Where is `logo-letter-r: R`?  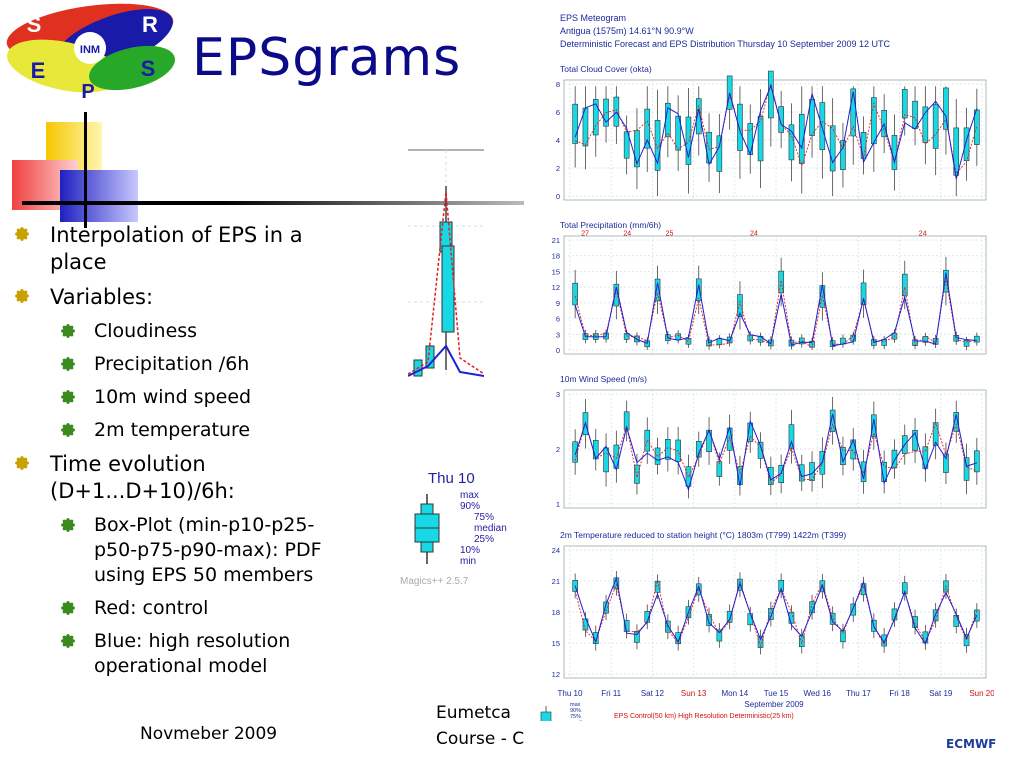
logo-letter-r: R is located at coordinates (150, 24).